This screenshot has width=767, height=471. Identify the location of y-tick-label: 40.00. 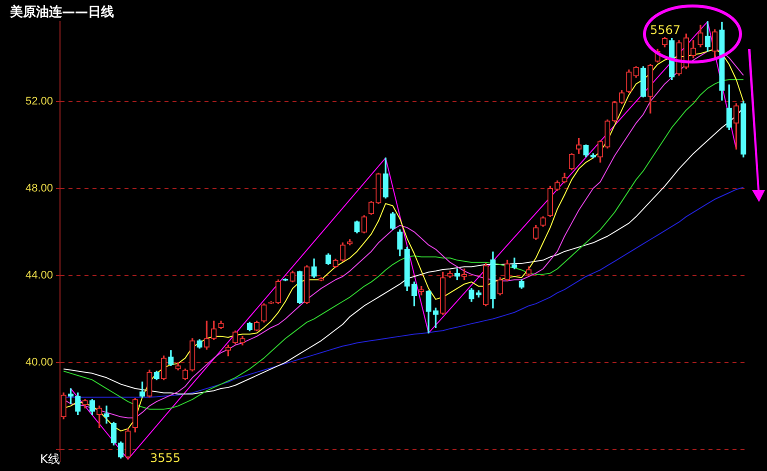
(39, 362).